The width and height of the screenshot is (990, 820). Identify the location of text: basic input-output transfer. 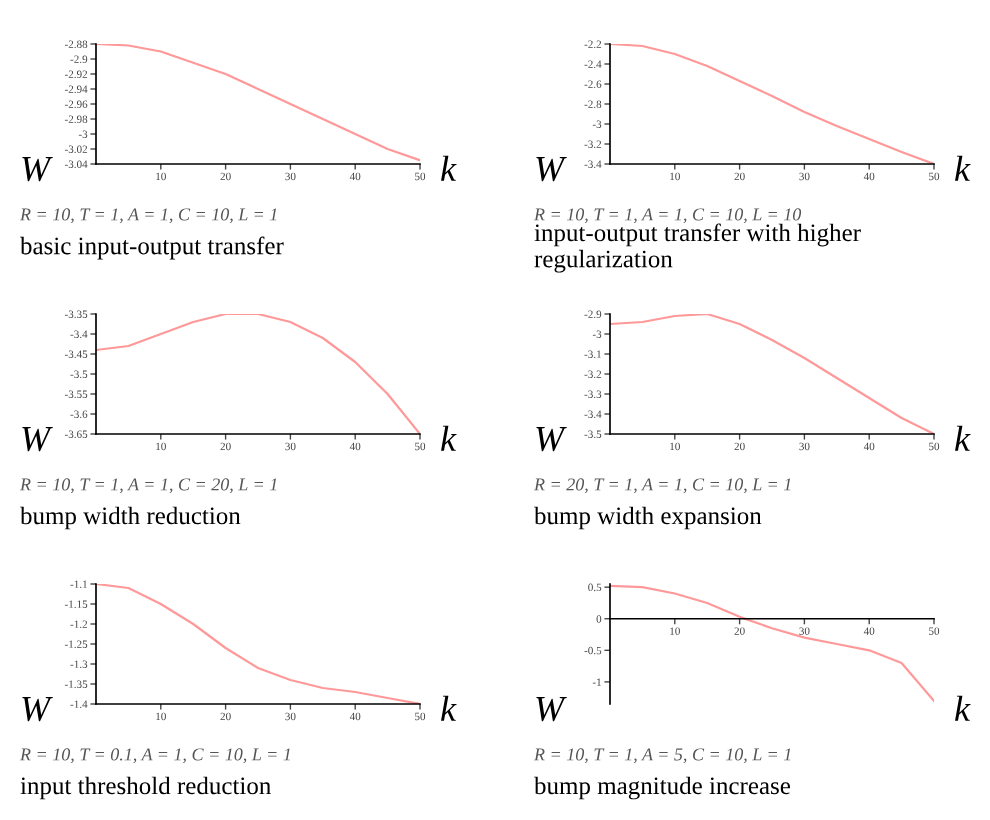
(152, 248).